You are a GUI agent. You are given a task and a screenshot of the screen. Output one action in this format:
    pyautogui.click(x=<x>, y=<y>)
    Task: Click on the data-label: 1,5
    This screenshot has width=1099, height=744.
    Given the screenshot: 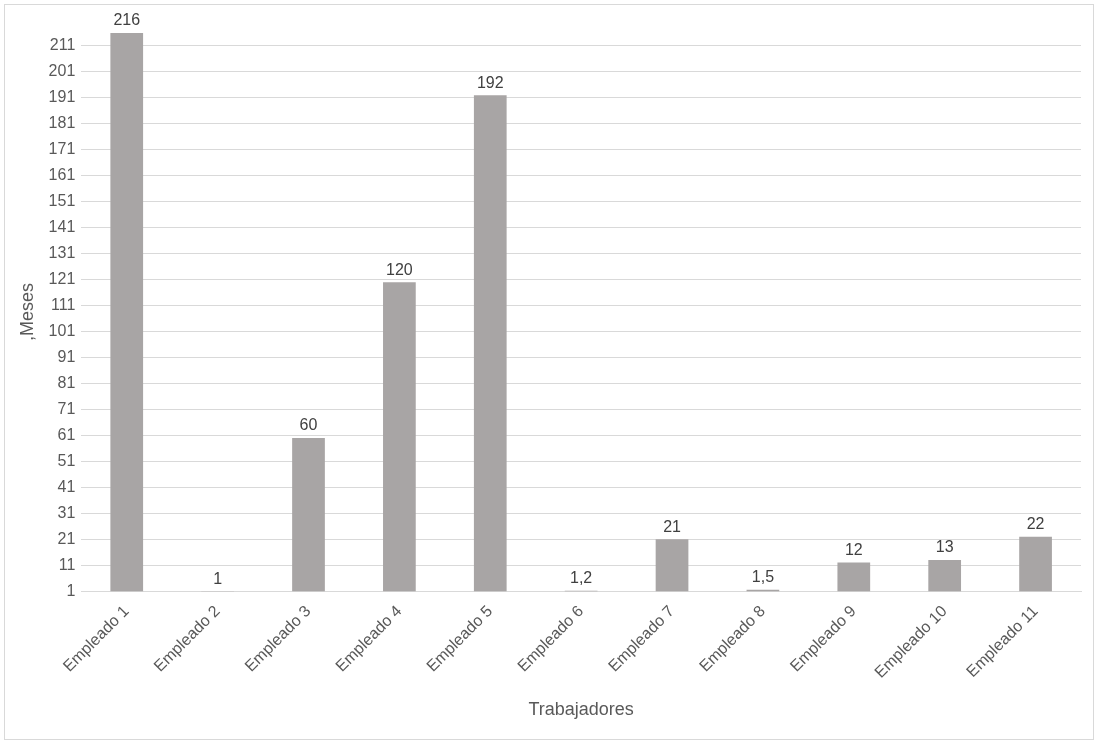 What is the action you would take?
    pyautogui.click(x=763, y=577)
    